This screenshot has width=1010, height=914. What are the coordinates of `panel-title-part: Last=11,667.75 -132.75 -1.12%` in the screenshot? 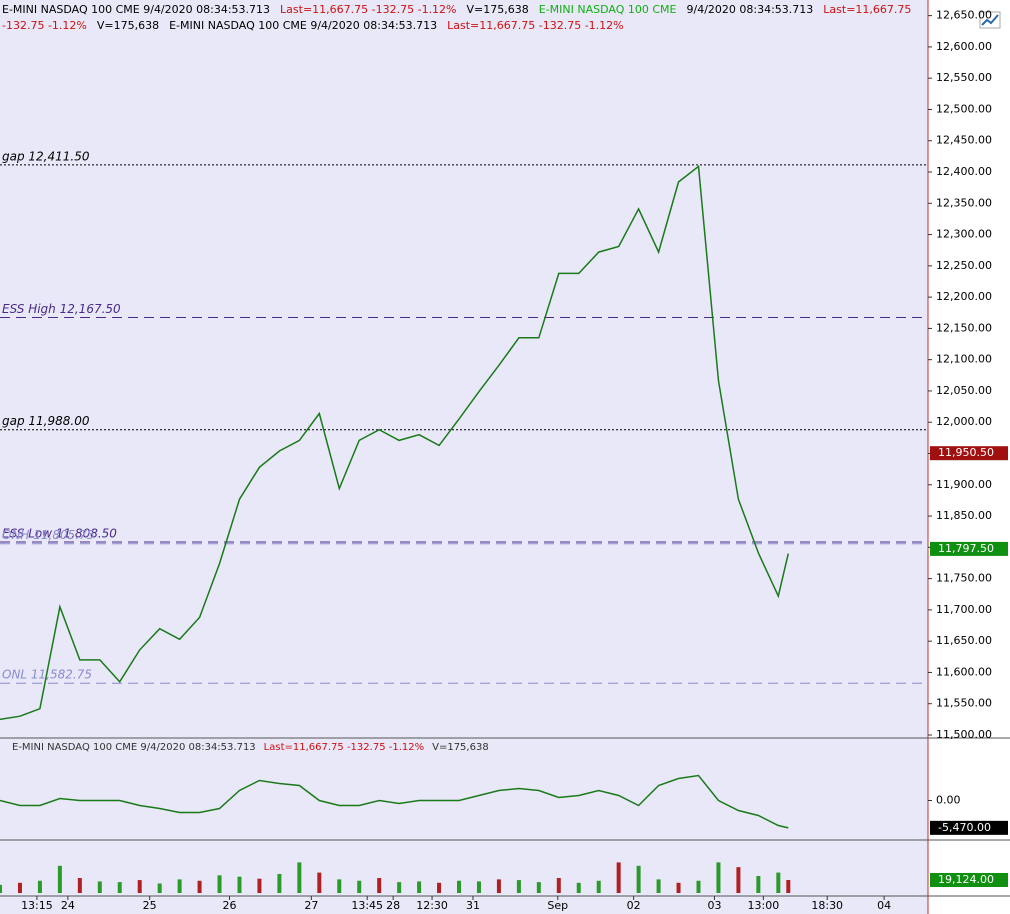 It's located at (344, 747).